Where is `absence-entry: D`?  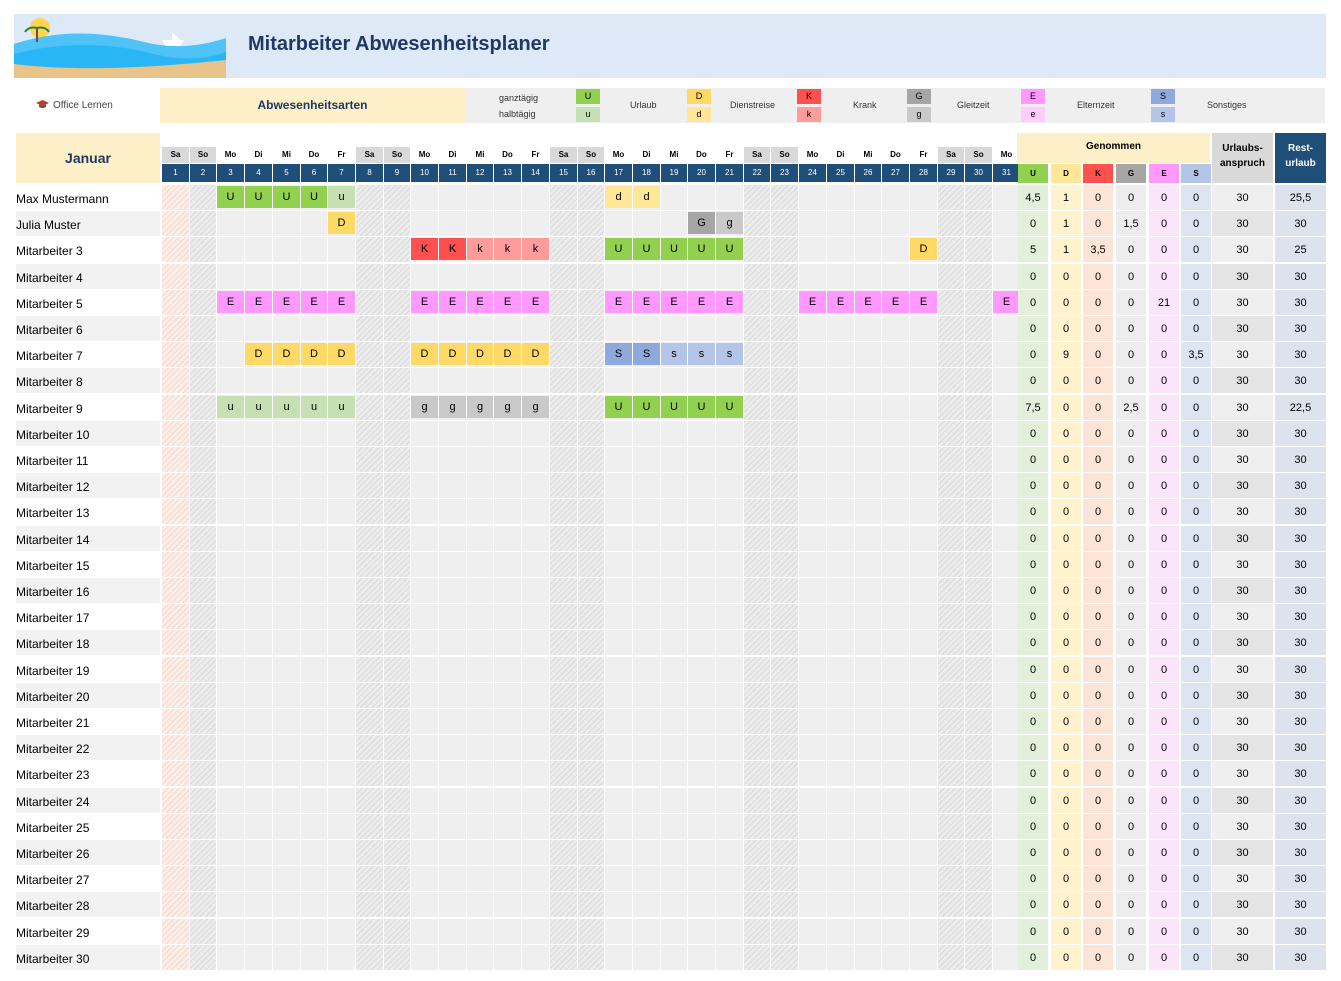 absence-entry: D is located at coordinates (535, 354).